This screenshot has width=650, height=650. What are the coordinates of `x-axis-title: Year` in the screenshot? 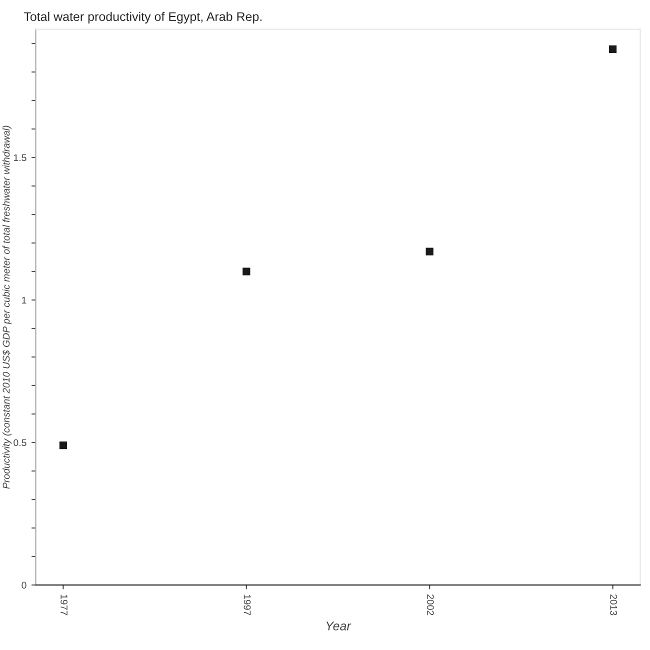 It's located at (339, 626).